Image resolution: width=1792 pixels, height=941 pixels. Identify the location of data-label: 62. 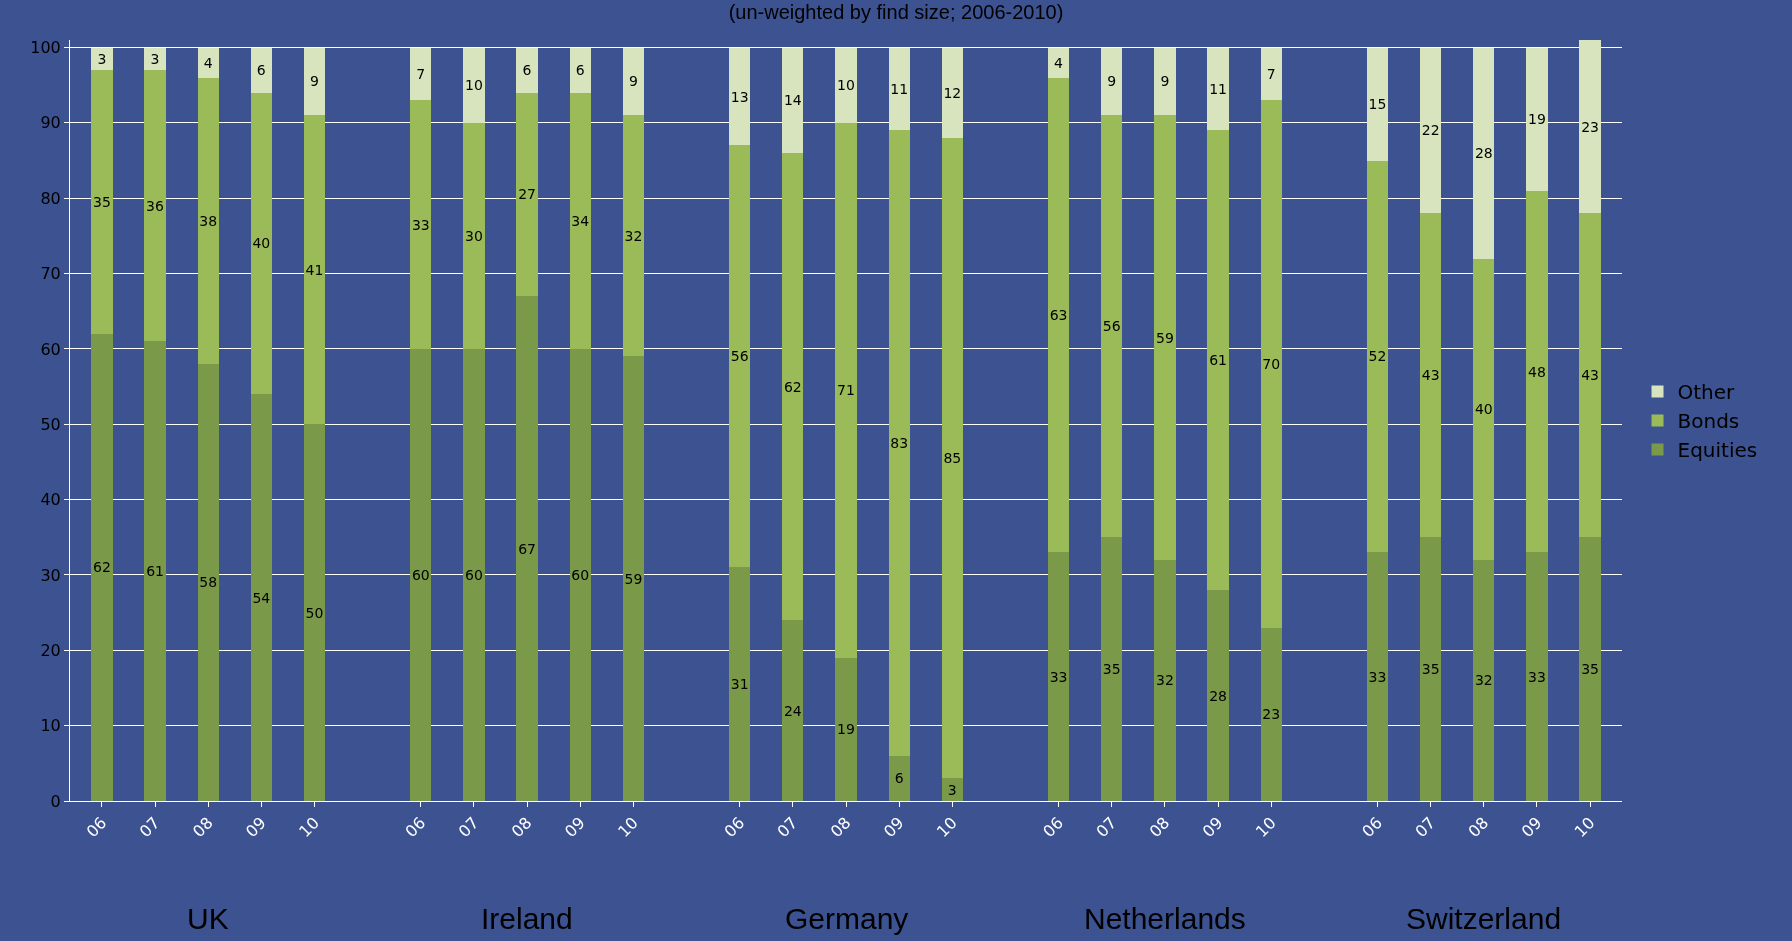
(792, 386).